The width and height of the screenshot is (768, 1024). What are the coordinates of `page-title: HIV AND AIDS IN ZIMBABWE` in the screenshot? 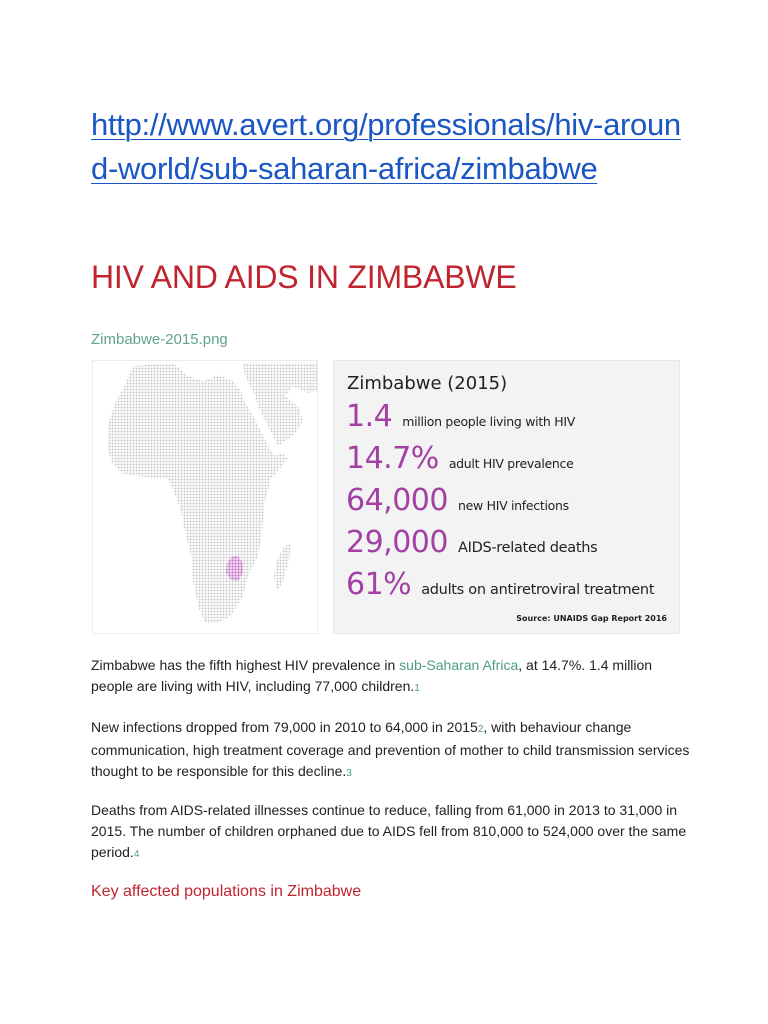 It's located at (304, 277).